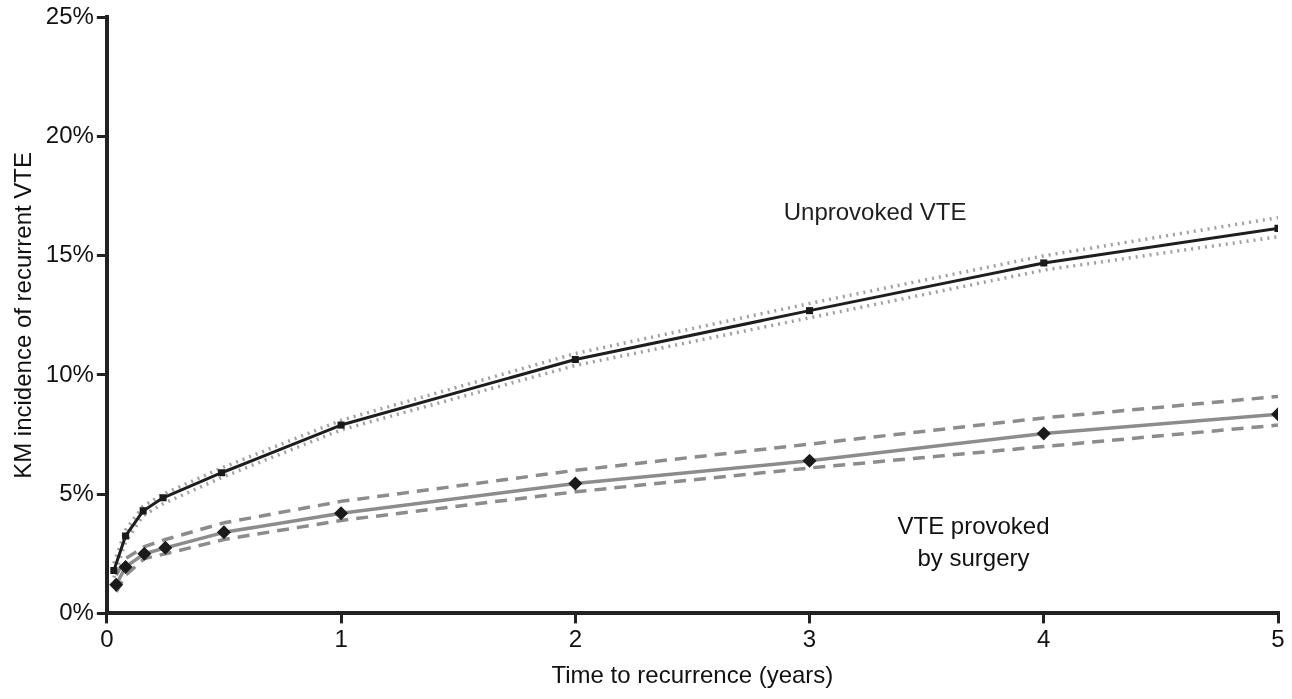 The height and width of the screenshot is (699, 1292). I want to click on y-tick-label: 5%, so click(76, 492).